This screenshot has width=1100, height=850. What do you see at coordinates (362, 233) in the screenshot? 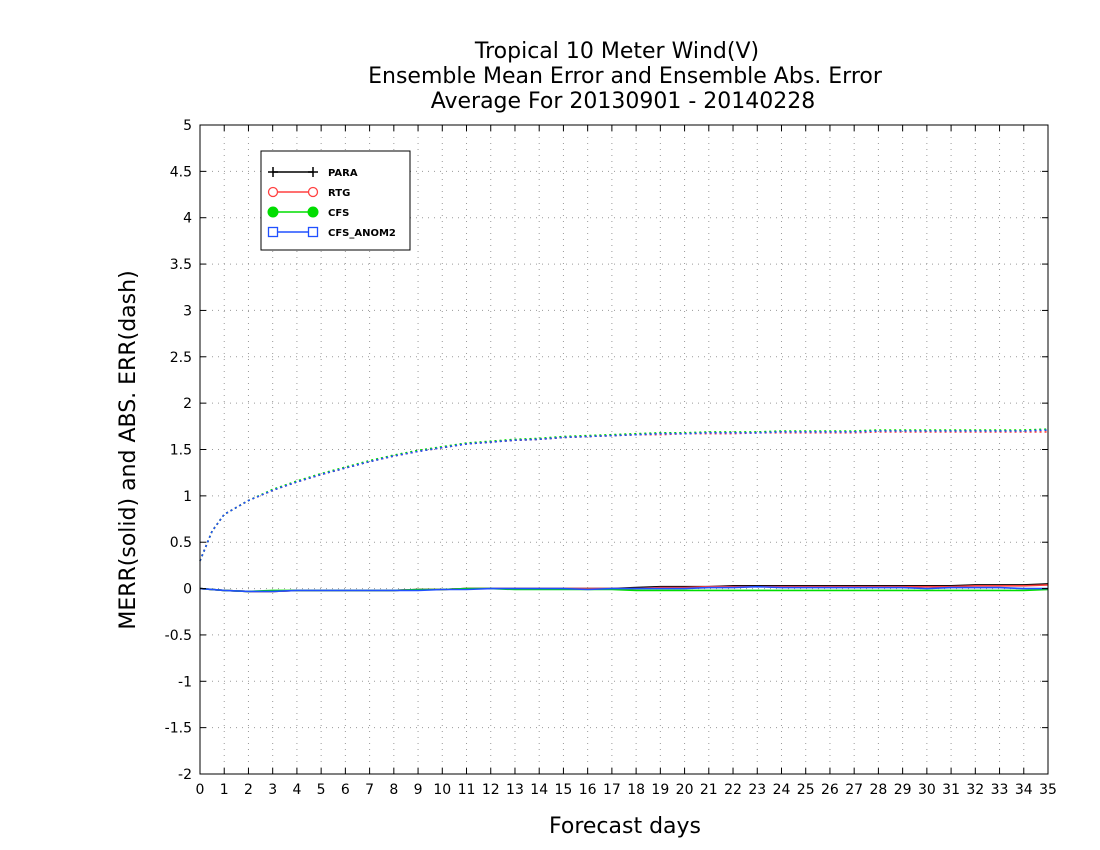
I see `legend-label: CFS_ANOM2` at bounding box center [362, 233].